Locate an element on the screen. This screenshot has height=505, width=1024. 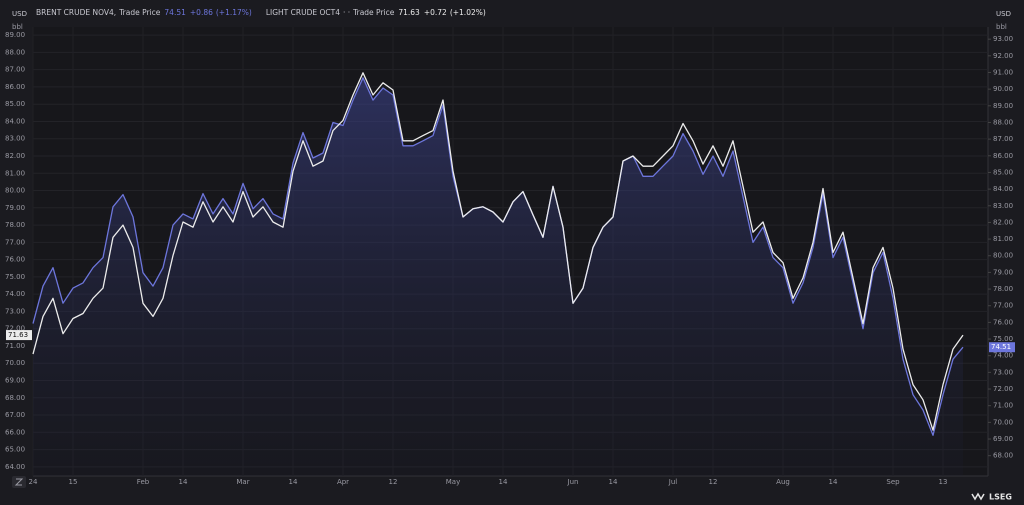
y-tick-label: 73.00 is located at coordinates (15, 311).